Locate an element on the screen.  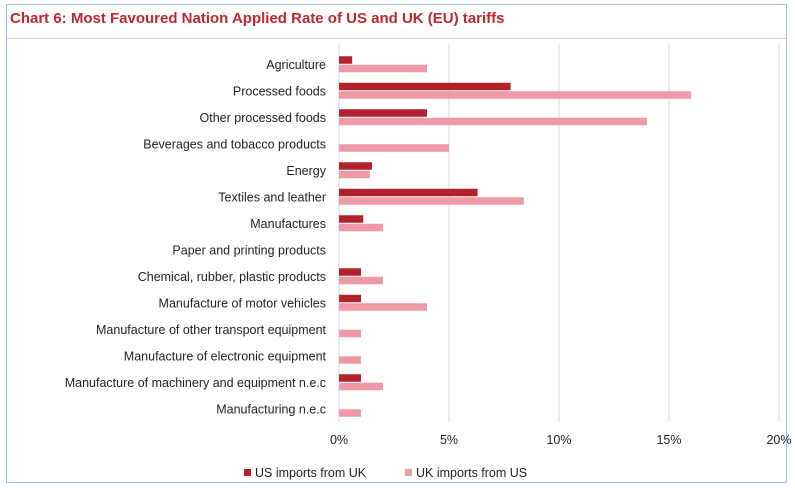
category-label: Manufacture of electronic equipment is located at coordinates (225, 356).